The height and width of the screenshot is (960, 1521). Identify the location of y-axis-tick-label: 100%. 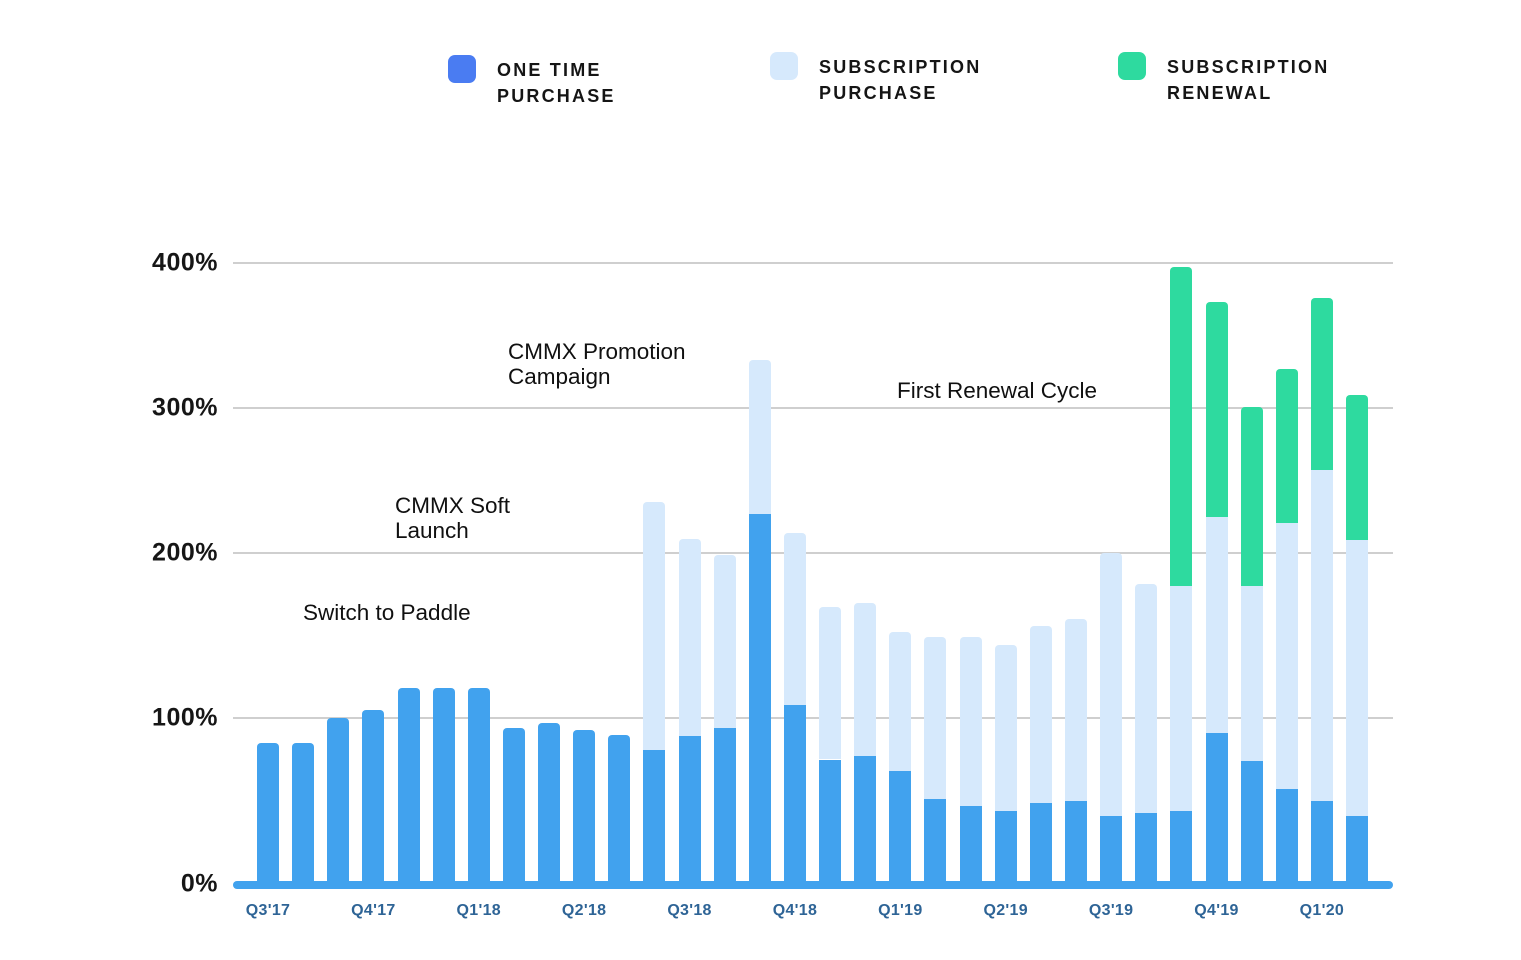
(185, 717).